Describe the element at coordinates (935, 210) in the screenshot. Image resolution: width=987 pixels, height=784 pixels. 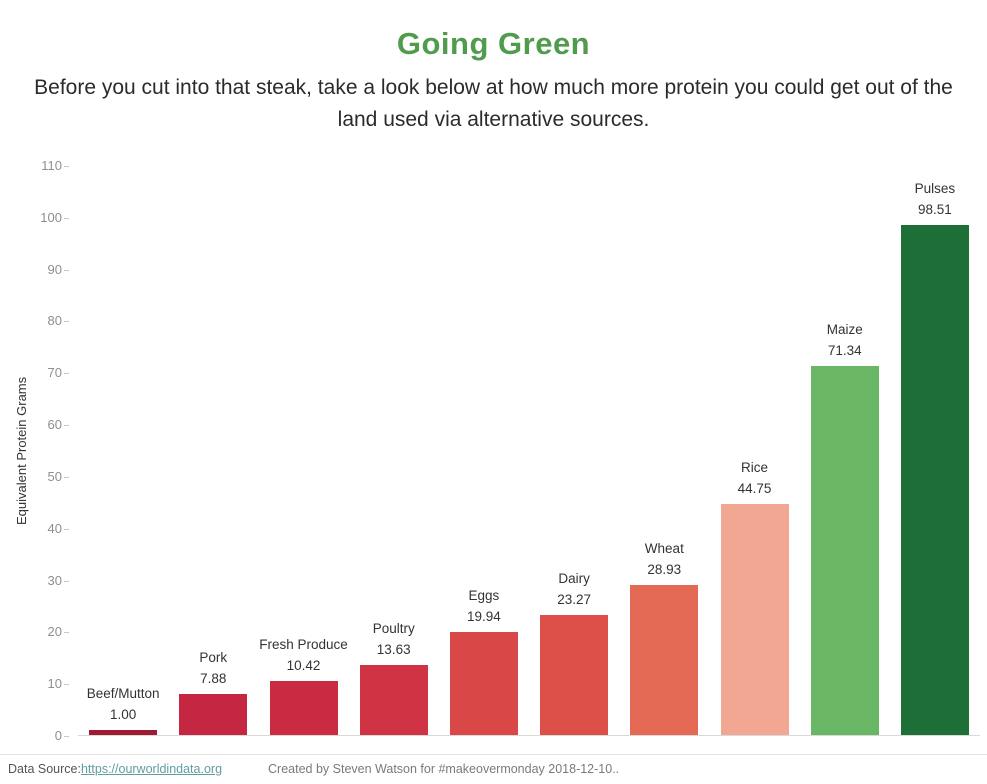
I see `bar-value-label: 98.51` at that location.